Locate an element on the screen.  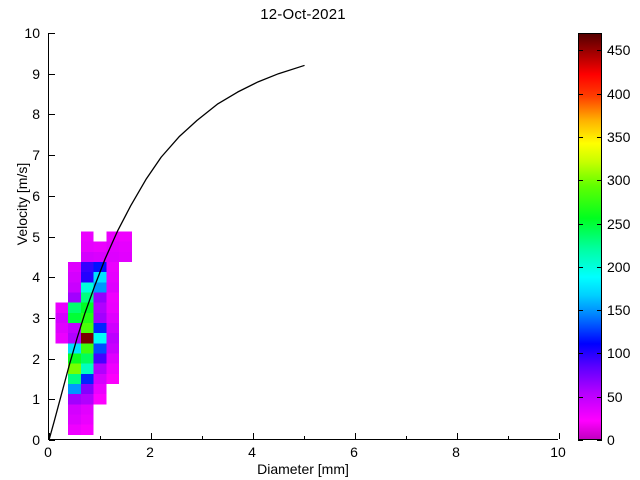
colorbar: 0 50 100 150 200 250 300 350 400 450 is located at coordinates (604, 240).